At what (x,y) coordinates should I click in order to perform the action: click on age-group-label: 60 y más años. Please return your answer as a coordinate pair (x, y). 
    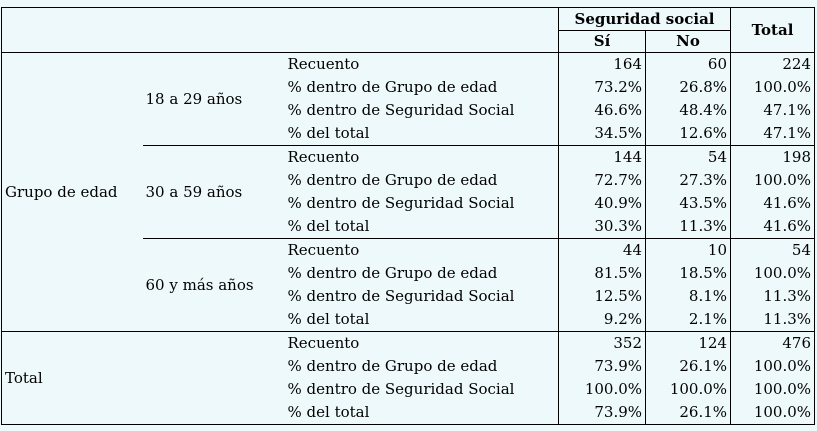
    Looking at the image, I should click on (213, 285).